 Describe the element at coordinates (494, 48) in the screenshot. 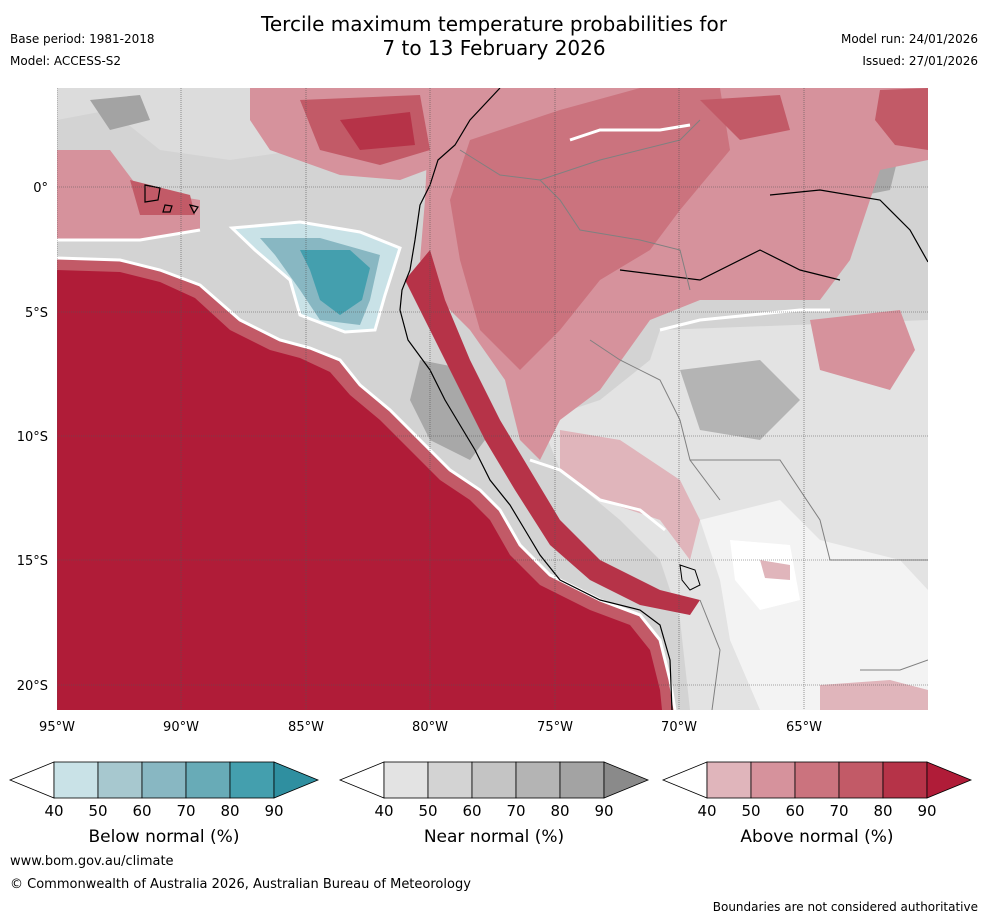

I see `title-line-2: 7 to 13 February 2026` at that location.